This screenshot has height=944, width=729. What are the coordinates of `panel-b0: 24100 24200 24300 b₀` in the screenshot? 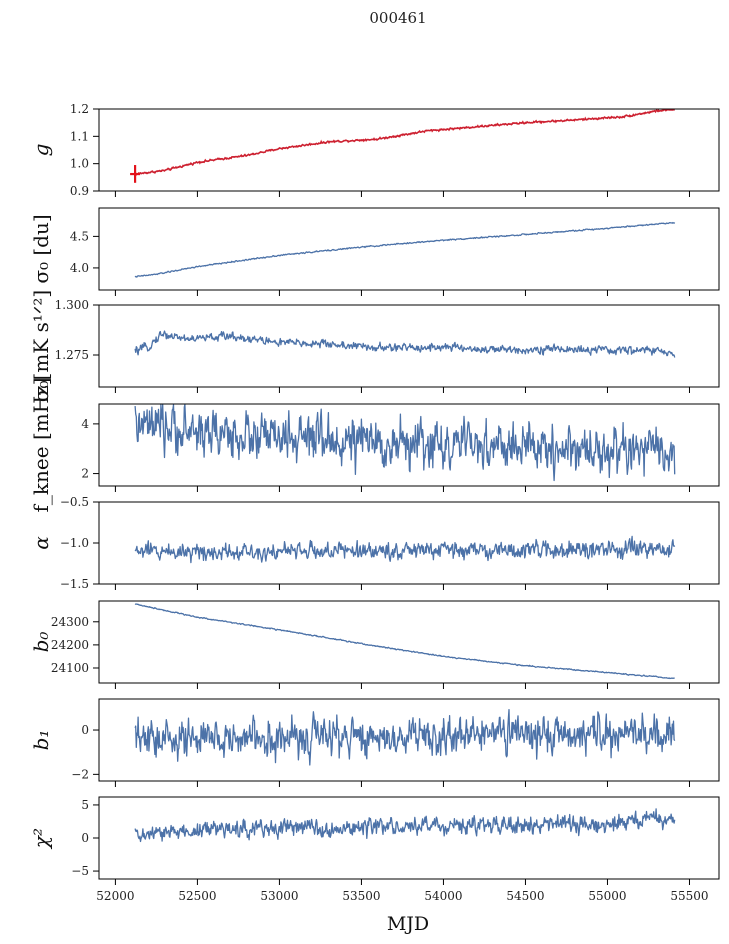 It's located at (374, 644).